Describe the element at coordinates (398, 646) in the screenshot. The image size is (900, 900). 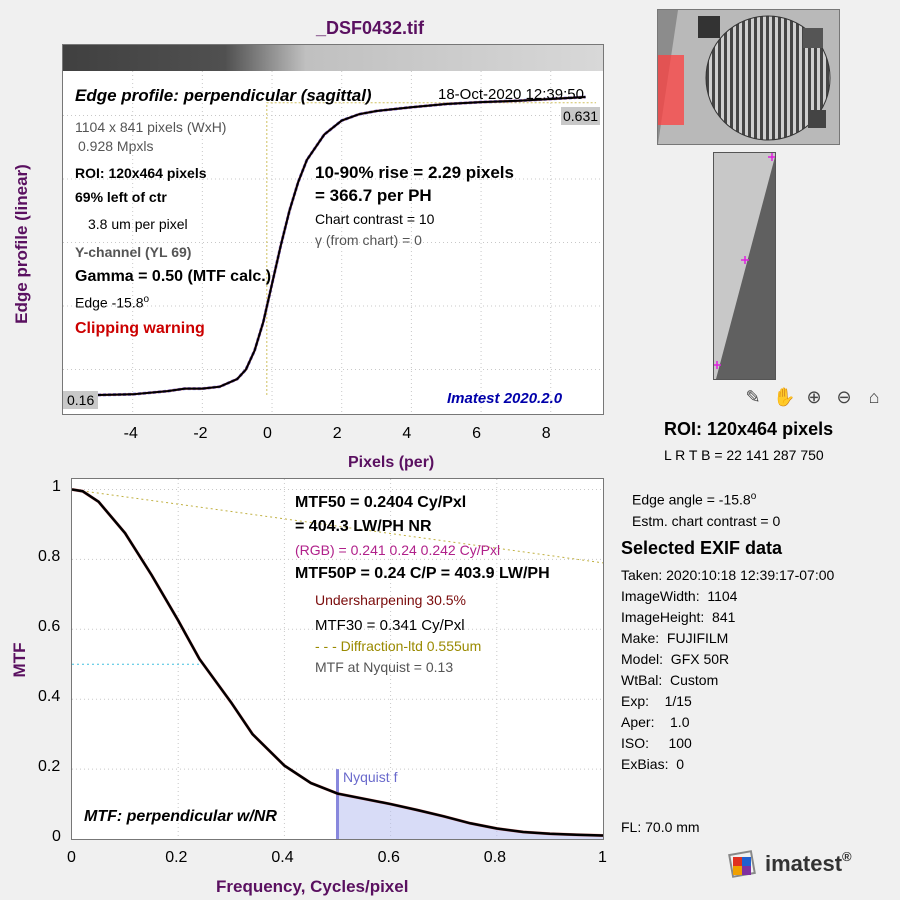
I see `diffraction-limit: - - - Diffraction-ltd 0.555um` at that location.